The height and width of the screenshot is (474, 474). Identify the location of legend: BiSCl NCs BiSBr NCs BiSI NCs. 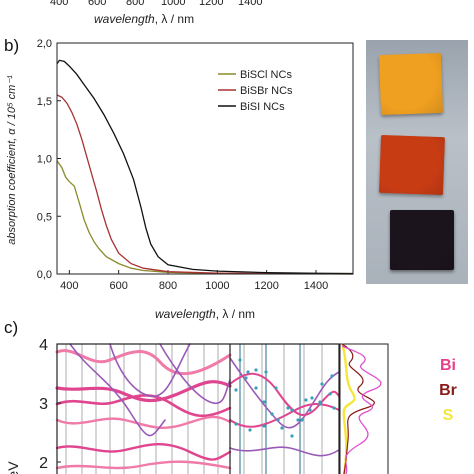
(255, 91).